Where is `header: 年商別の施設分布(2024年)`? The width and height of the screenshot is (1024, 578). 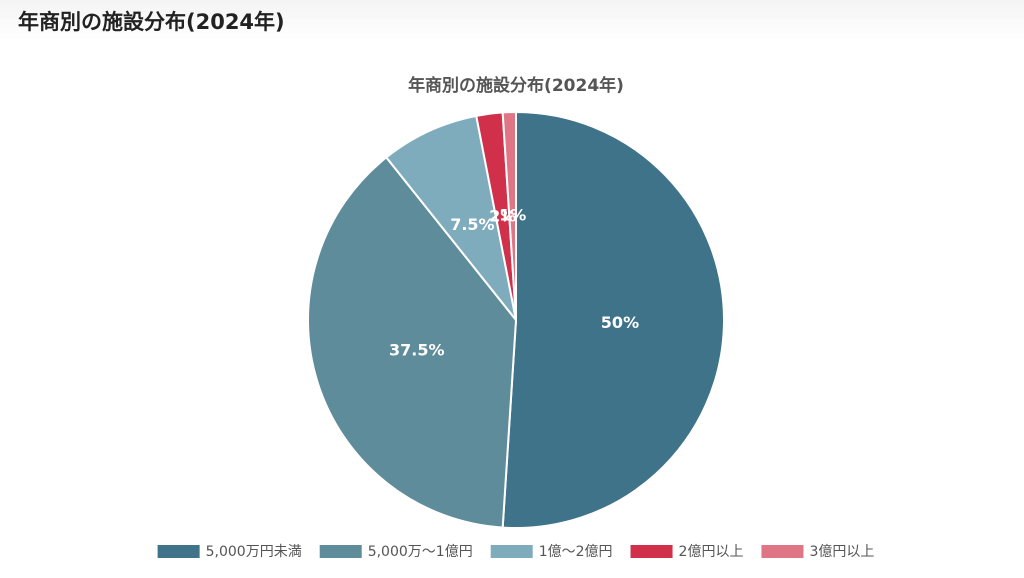 header: 年商別の施設分布(2024年) is located at coordinates (512, 20).